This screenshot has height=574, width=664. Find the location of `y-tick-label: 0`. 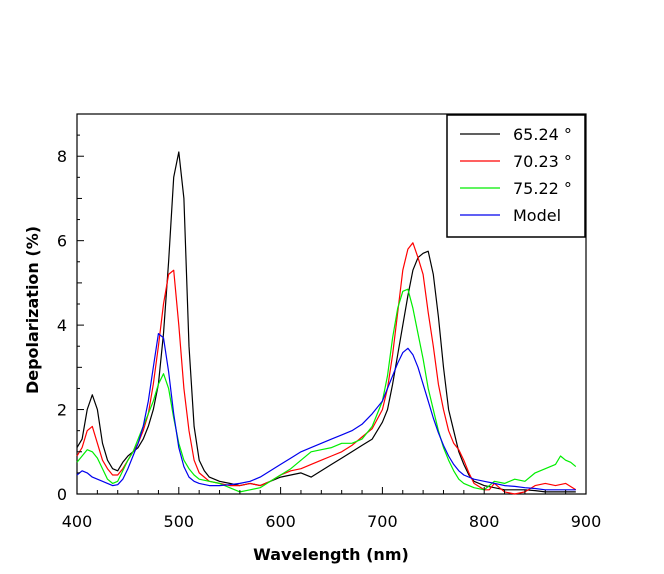

y-tick-label: 0 is located at coordinates (62, 494).